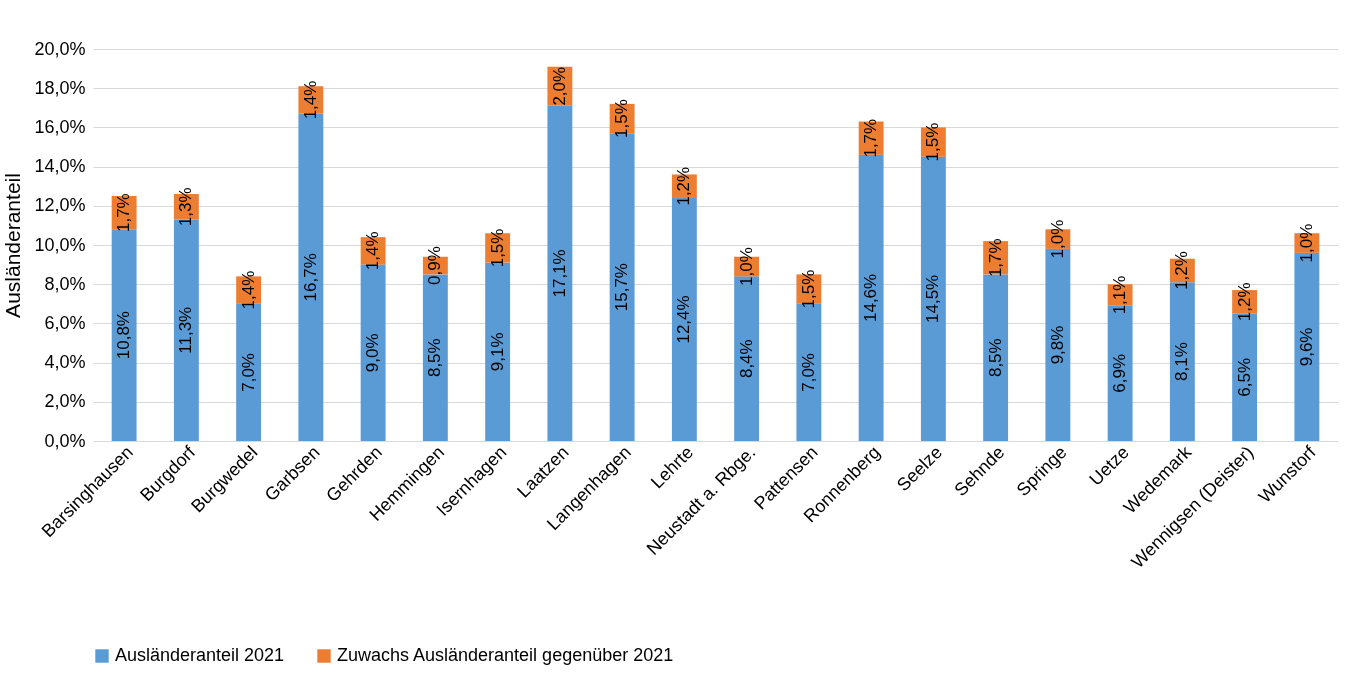 The image size is (1349, 689). I want to click on y-axis-title: Ausländeranteil, so click(13, 245).